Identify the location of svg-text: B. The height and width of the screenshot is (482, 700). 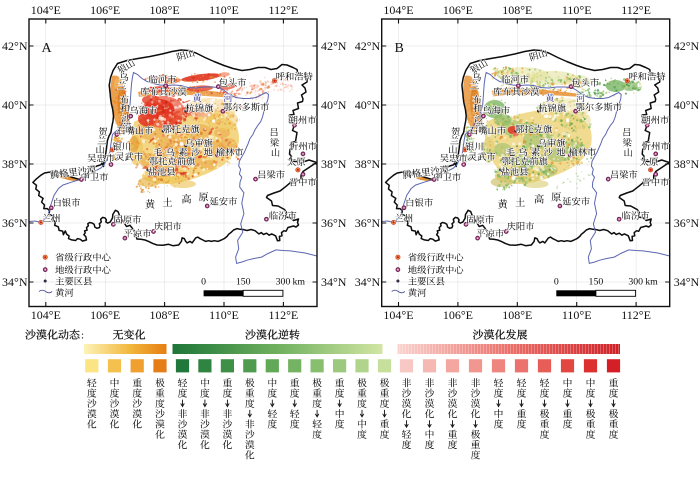
(399, 48).